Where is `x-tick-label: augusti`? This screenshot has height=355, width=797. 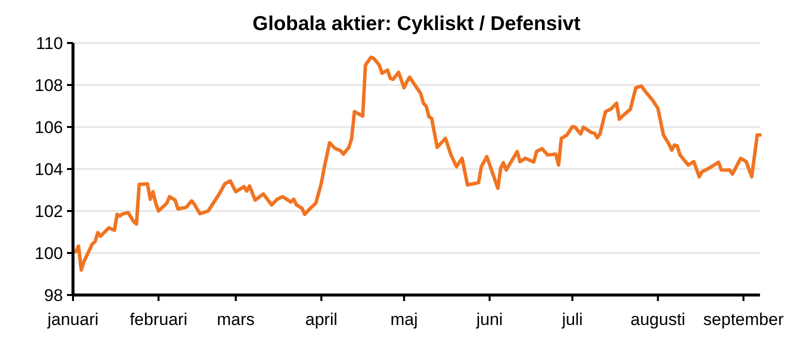
x-tick-label: augusti is located at coordinates (658, 319).